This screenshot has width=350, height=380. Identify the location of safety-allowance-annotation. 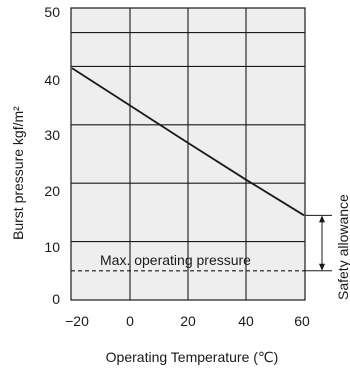
(318, 243).